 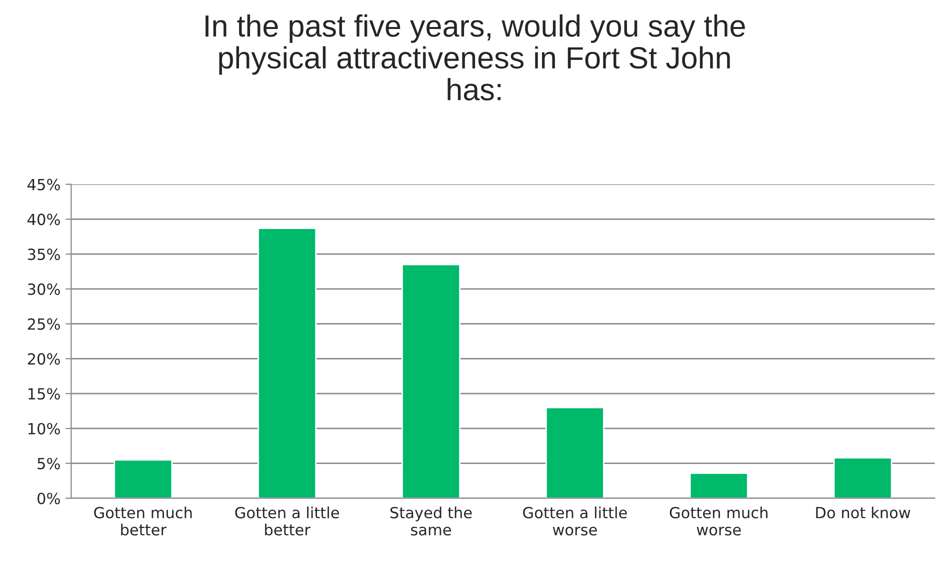 I want to click on x-tick-label: Gotten much better, so click(x=143, y=521).